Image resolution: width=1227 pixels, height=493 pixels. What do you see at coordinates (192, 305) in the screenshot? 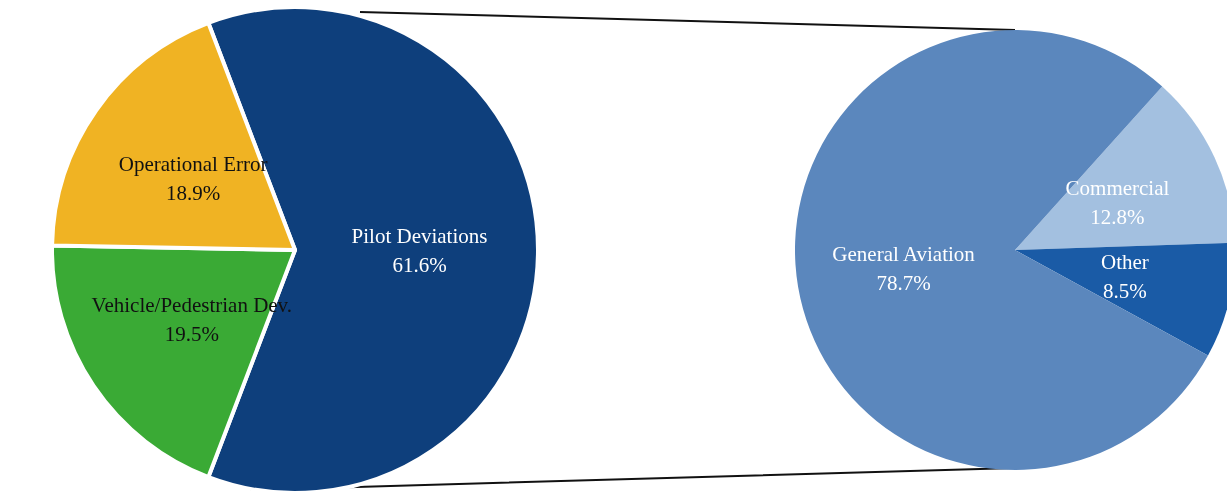
I see `slice-label: Vehicle/Pedestrian Dev.` at bounding box center [192, 305].